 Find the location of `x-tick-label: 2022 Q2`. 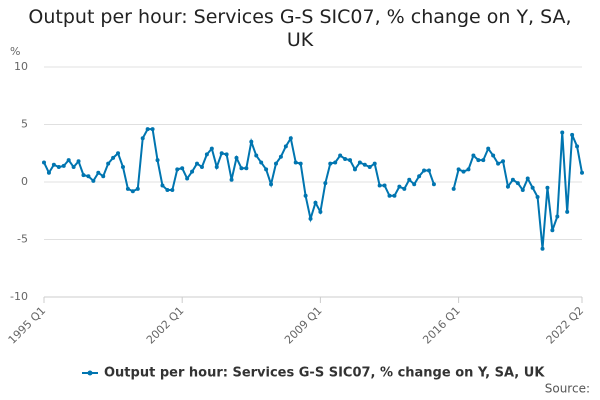

x-tick-label: 2022 Q2 is located at coordinates (565, 325).